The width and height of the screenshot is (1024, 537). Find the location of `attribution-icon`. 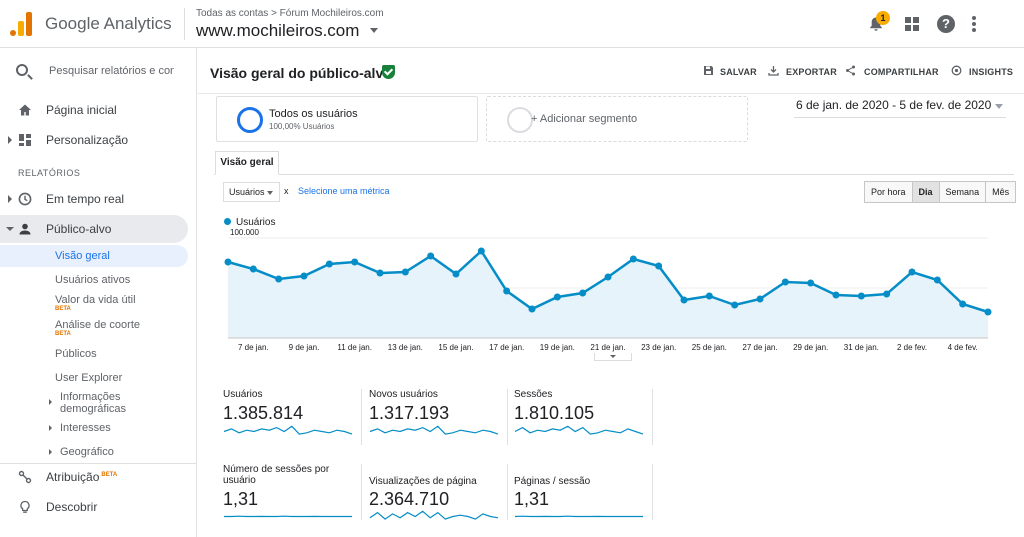

attribution-icon is located at coordinates (25, 477).